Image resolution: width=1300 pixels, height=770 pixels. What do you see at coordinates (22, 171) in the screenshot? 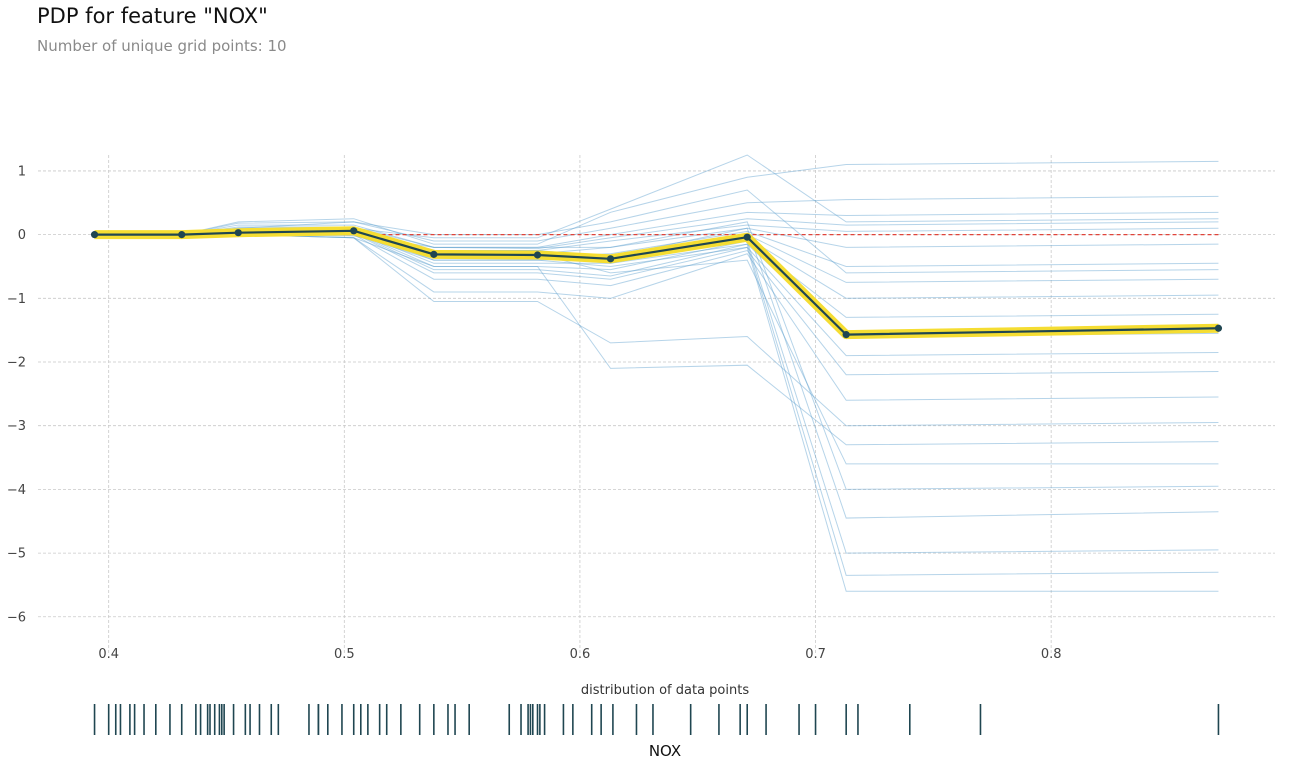
I see `y-tick-label: 1` at bounding box center [22, 171].